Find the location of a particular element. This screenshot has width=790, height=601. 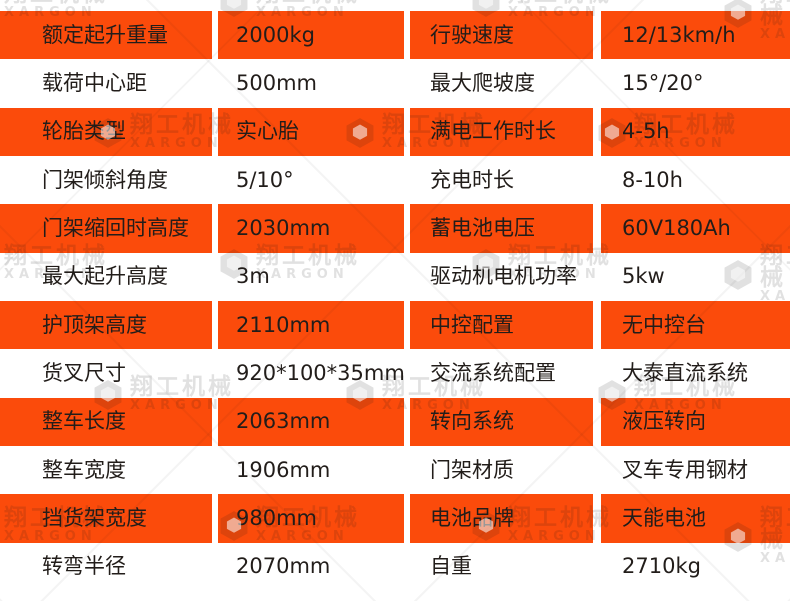

spec-label-right: 驱动机电机功率 is located at coordinates (503, 276).